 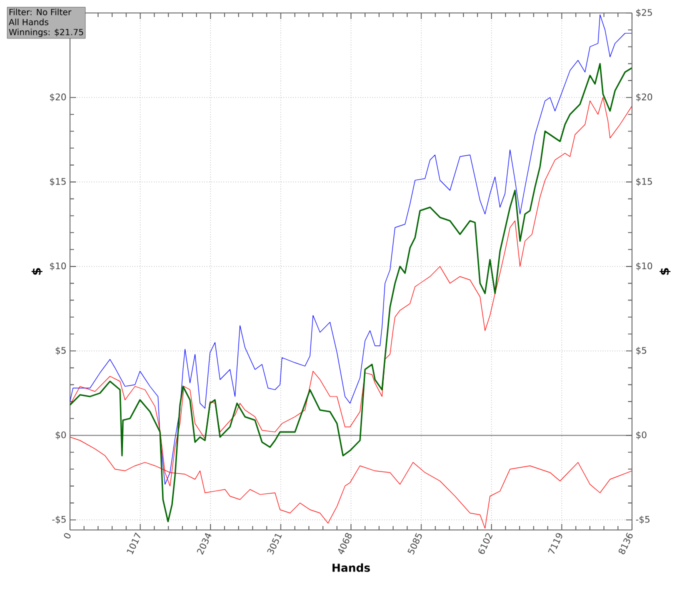 What do you see at coordinates (61, 350) in the screenshot?
I see `y-tick-label: $5` at bounding box center [61, 350].